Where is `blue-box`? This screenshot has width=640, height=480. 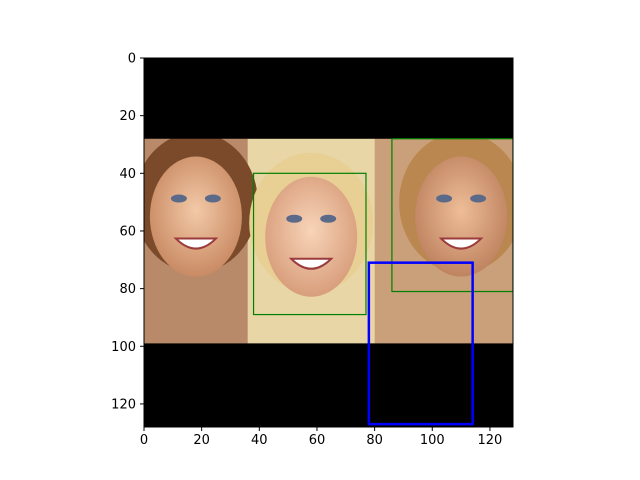 blue-box is located at coordinates (420, 343).